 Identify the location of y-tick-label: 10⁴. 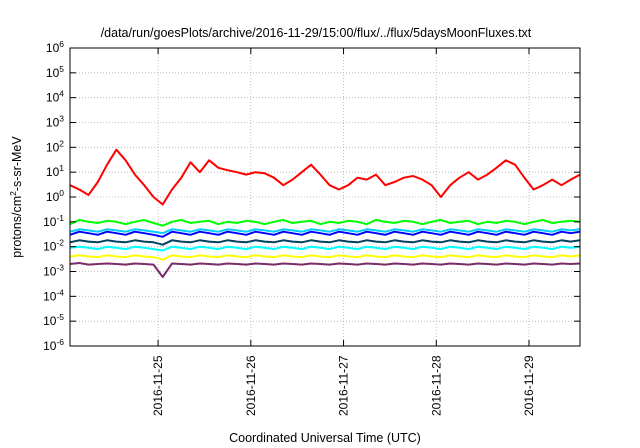
(55, 97).